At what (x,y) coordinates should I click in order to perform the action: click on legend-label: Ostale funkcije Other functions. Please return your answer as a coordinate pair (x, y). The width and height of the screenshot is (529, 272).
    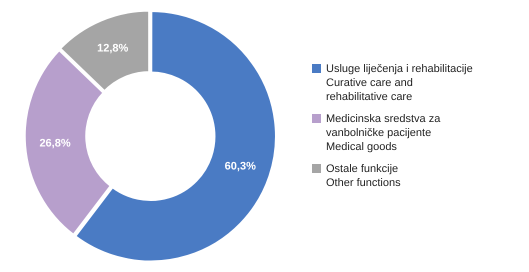
    Looking at the image, I should click on (363, 176).